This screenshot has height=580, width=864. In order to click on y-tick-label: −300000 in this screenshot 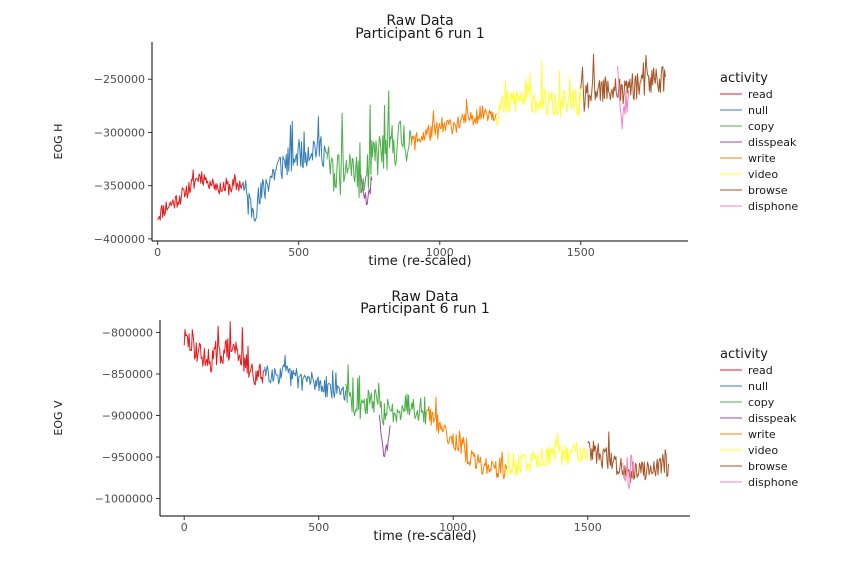, I will do `click(119, 132)`.